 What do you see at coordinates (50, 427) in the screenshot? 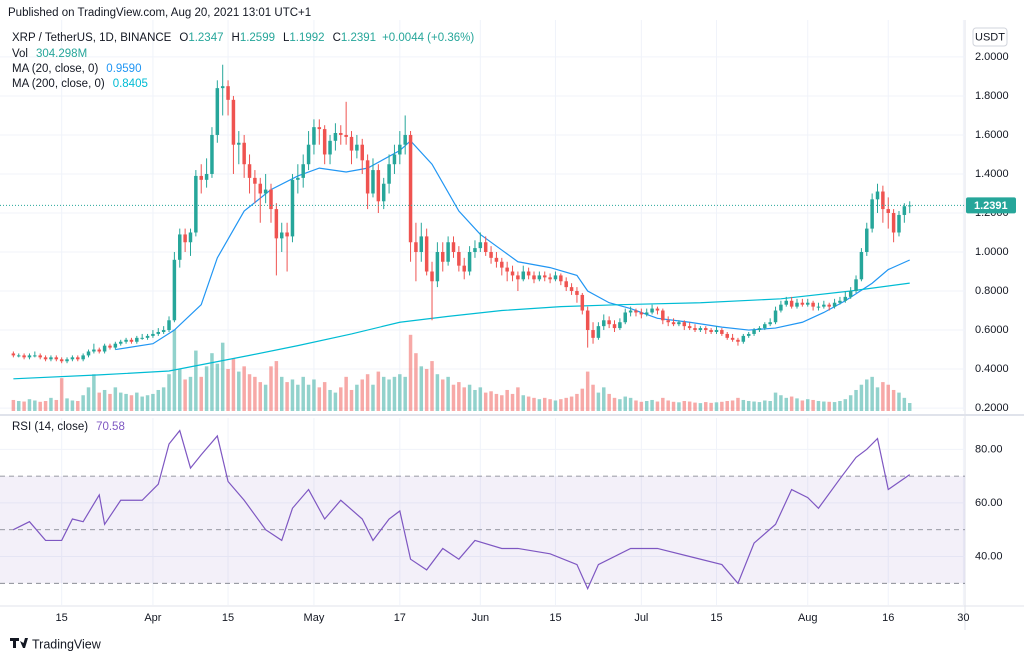
I see `legend-item: RSI (14, close)` at bounding box center [50, 427].